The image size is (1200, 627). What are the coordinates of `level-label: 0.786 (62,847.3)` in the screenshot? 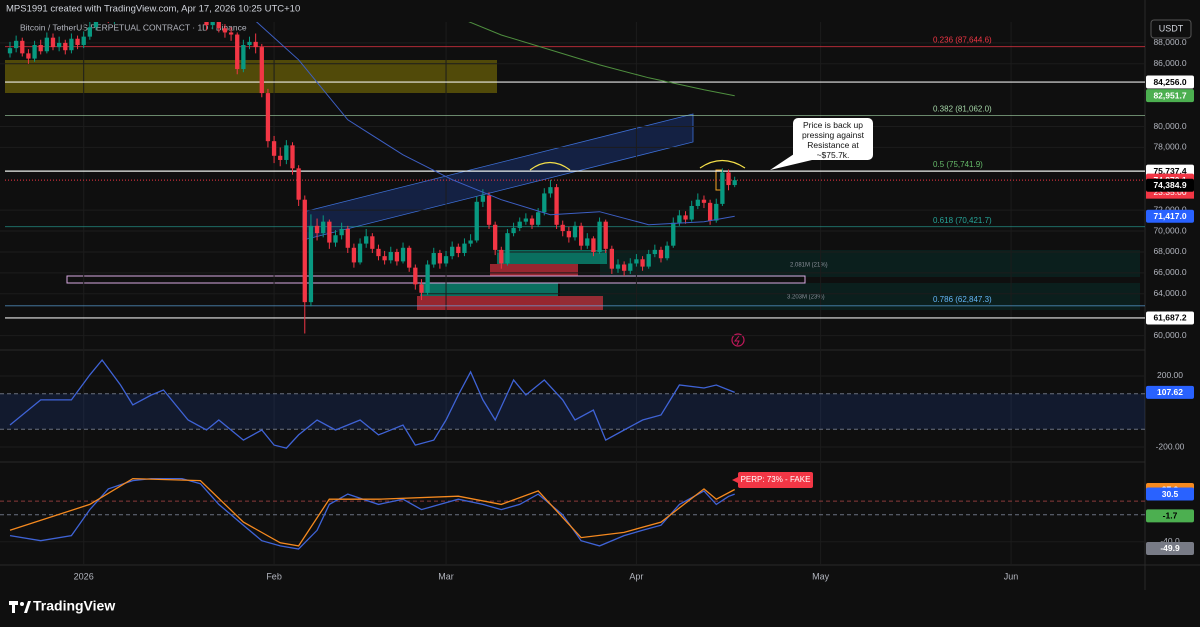 It's located at (962, 299).